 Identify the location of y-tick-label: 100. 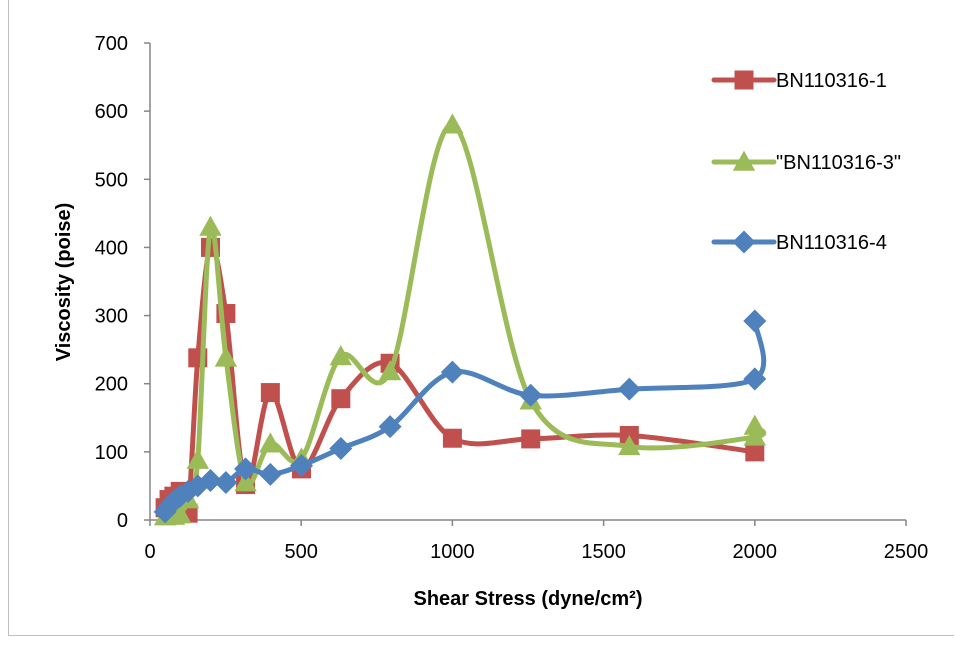
(111, 453).